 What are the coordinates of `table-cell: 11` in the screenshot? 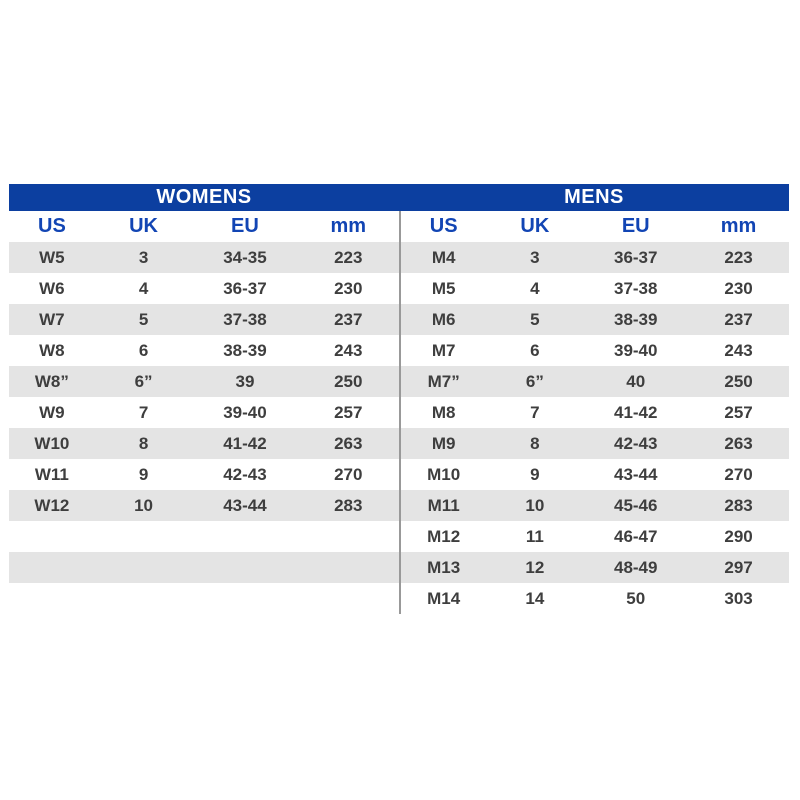 It's located at (534, 536).